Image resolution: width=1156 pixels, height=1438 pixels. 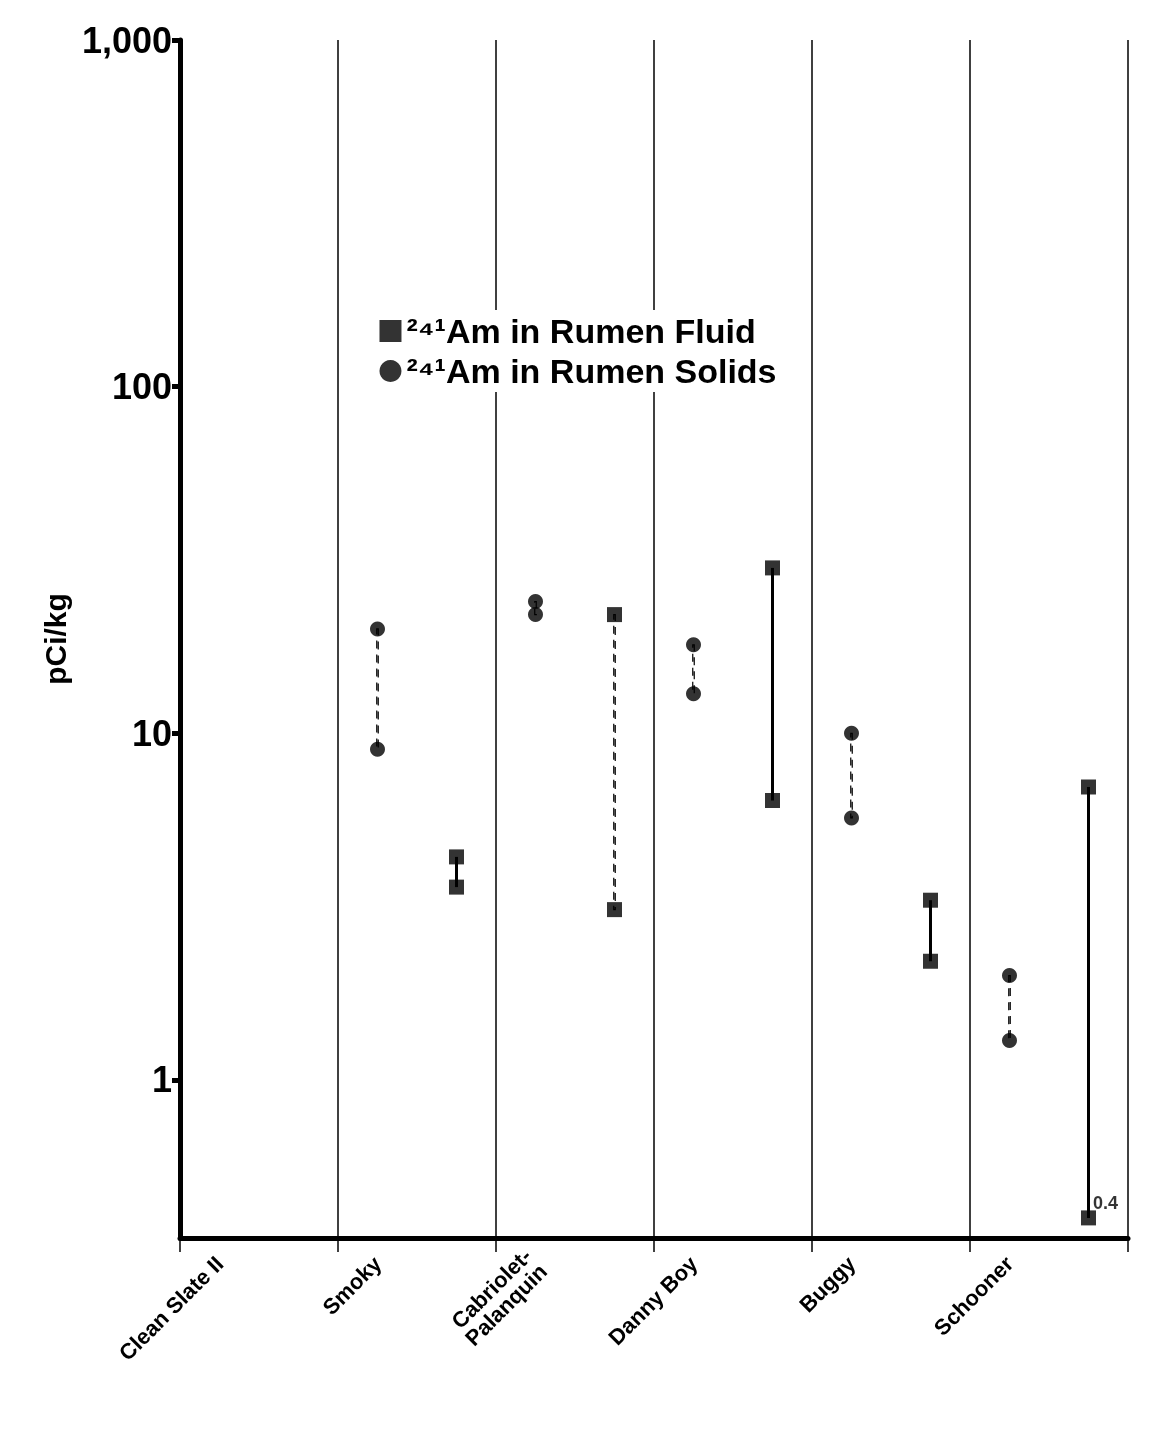 What do you see at coordinates (161, 1080) in the screenshot?
I see `y-tick-label: 1` at bounding box center [161, 1080].